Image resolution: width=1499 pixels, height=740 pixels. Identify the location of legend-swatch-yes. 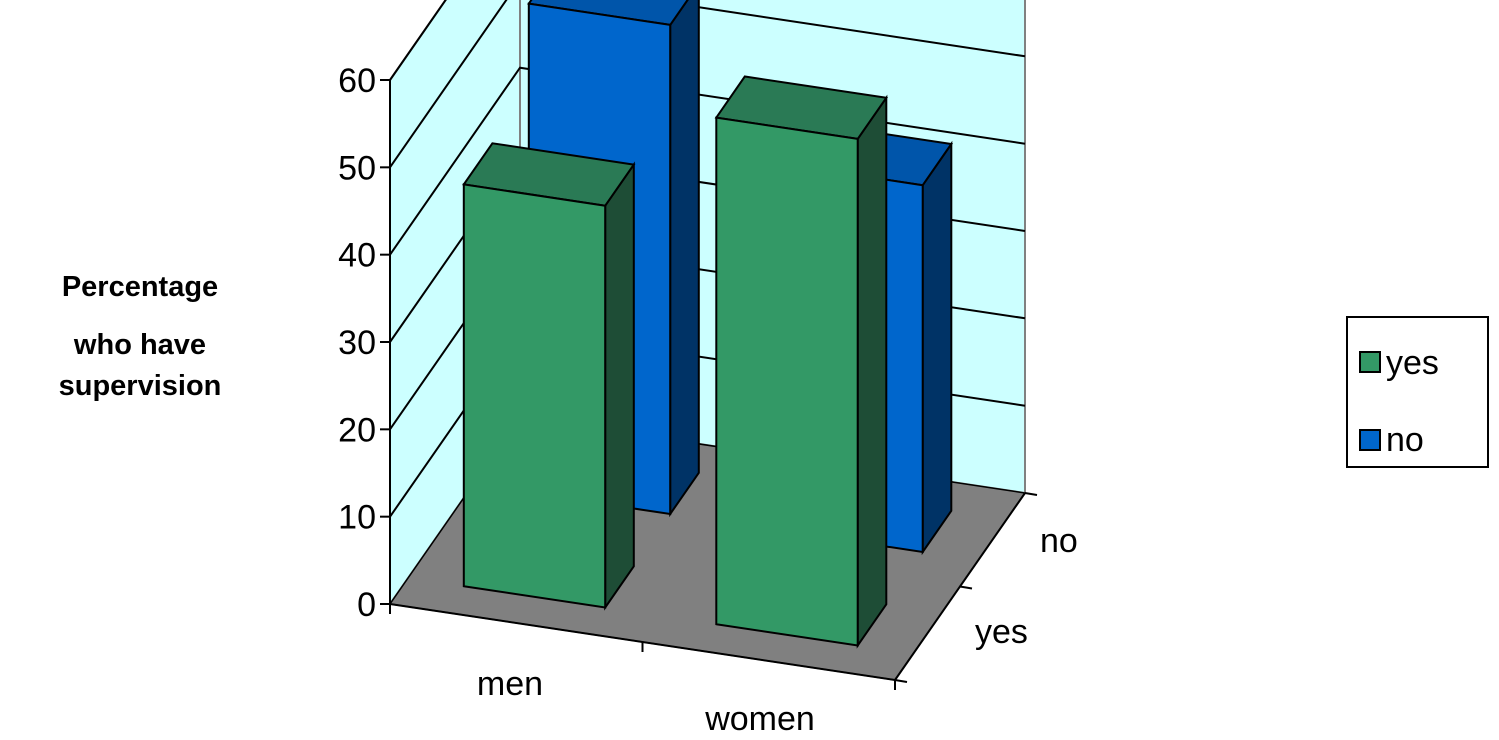
(1370, 362).